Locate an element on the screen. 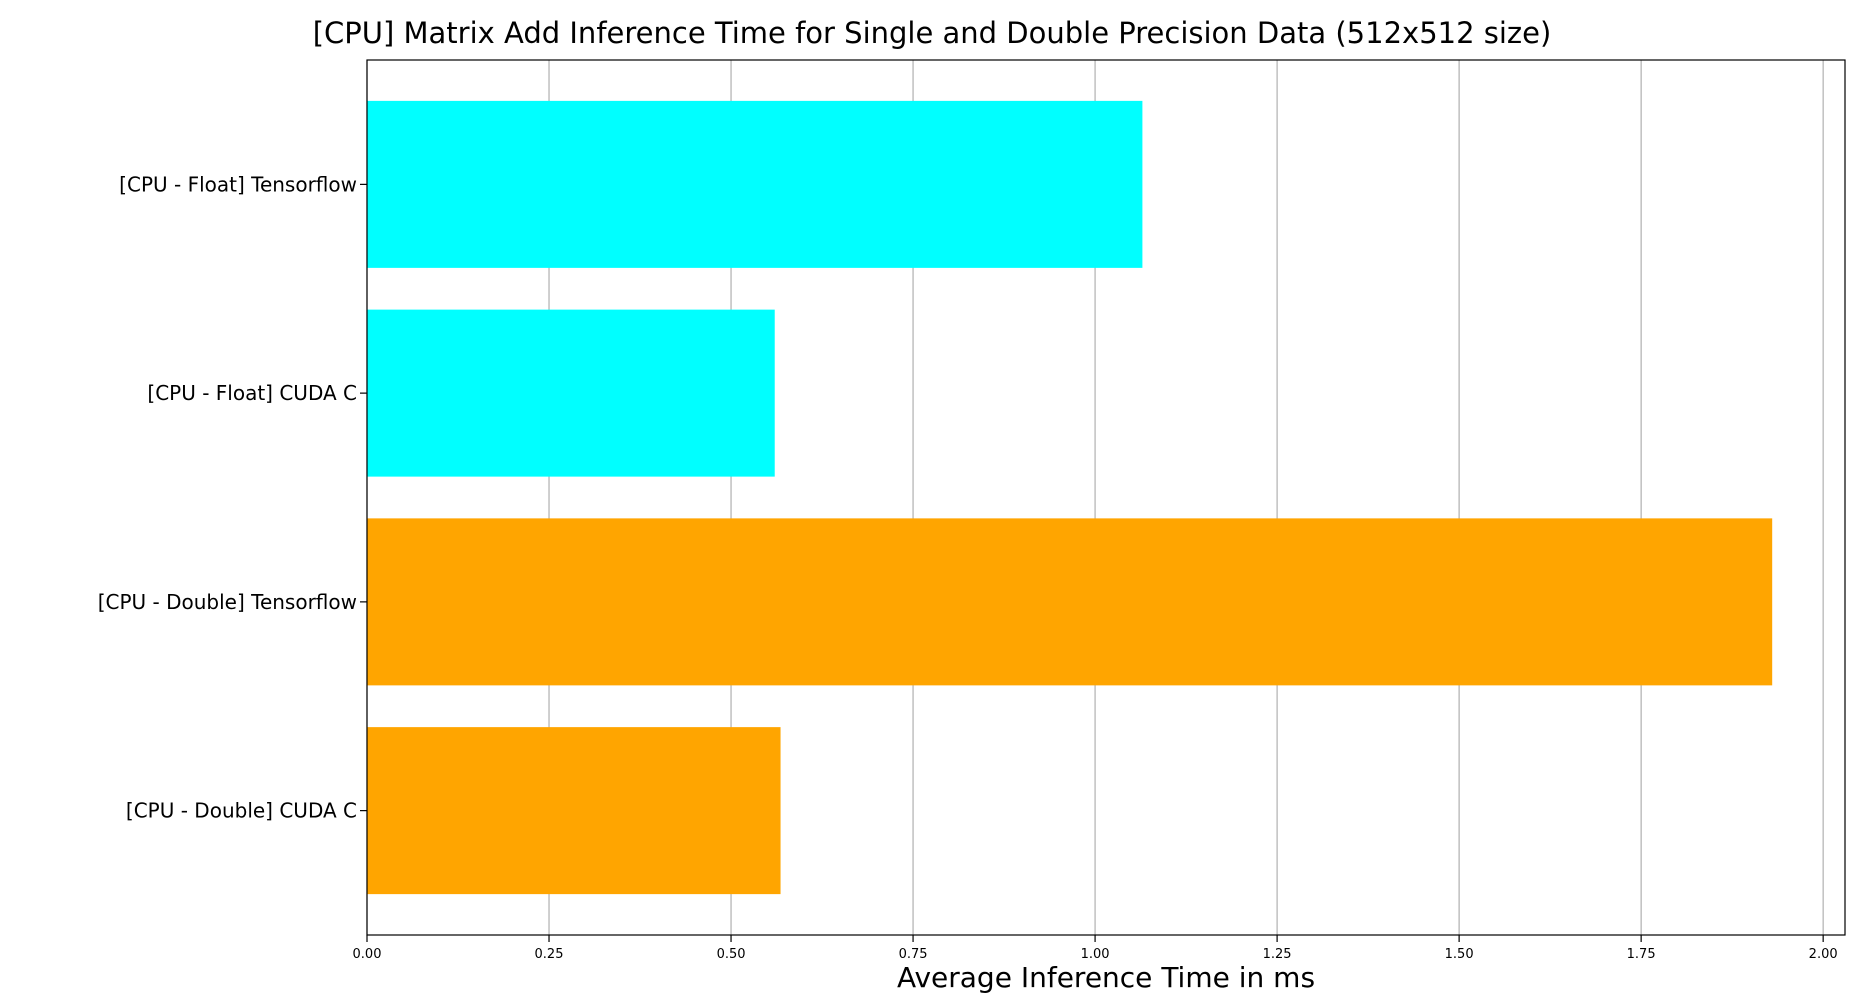 The height and width of the screenshot is (1001, 1853). x-tick-label: 0.00 is located at coordinates (367, 954).